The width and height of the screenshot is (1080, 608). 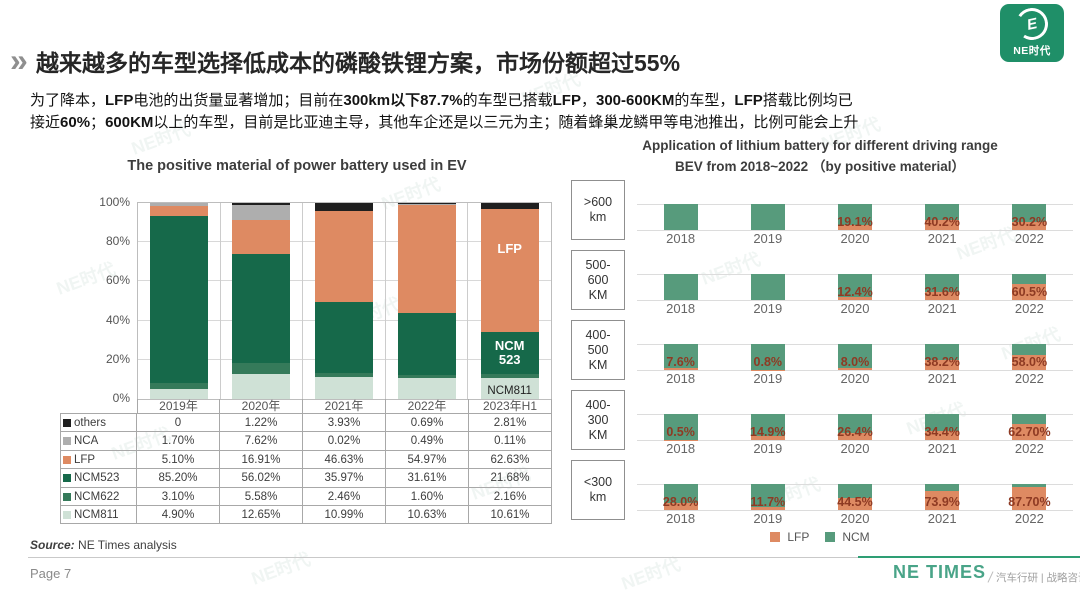 I want to click on year-header-cell: 2019年, so click(x=178, y=406).